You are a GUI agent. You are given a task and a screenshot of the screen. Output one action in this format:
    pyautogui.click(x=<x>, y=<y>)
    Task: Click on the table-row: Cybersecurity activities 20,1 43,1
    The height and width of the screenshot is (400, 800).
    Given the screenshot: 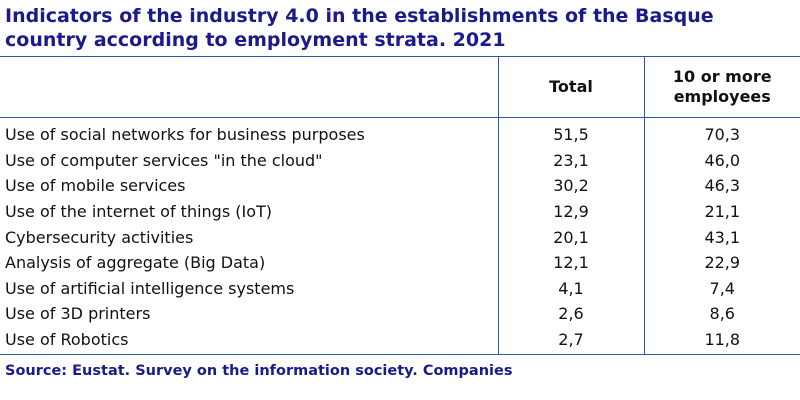 What is the action you would take?
    pyautogui.click(x=400, y=237)
    